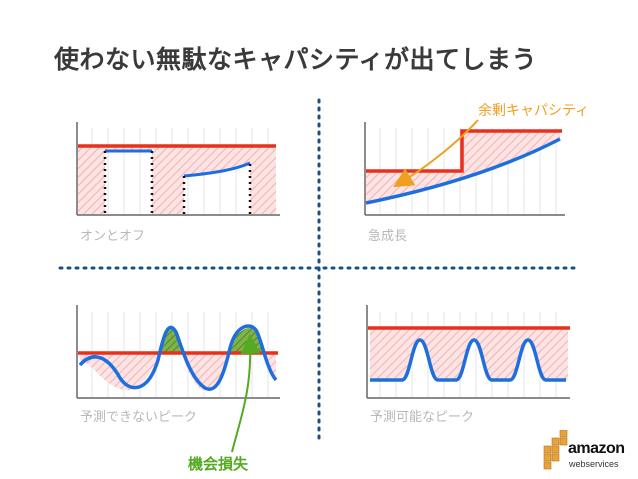 Image resolution: width=638 pixels, height=479 pixels. Describe the element at coordinates (594, 464) in the screenshot. I see `aws-logo-subtitle: webservices` at that location.